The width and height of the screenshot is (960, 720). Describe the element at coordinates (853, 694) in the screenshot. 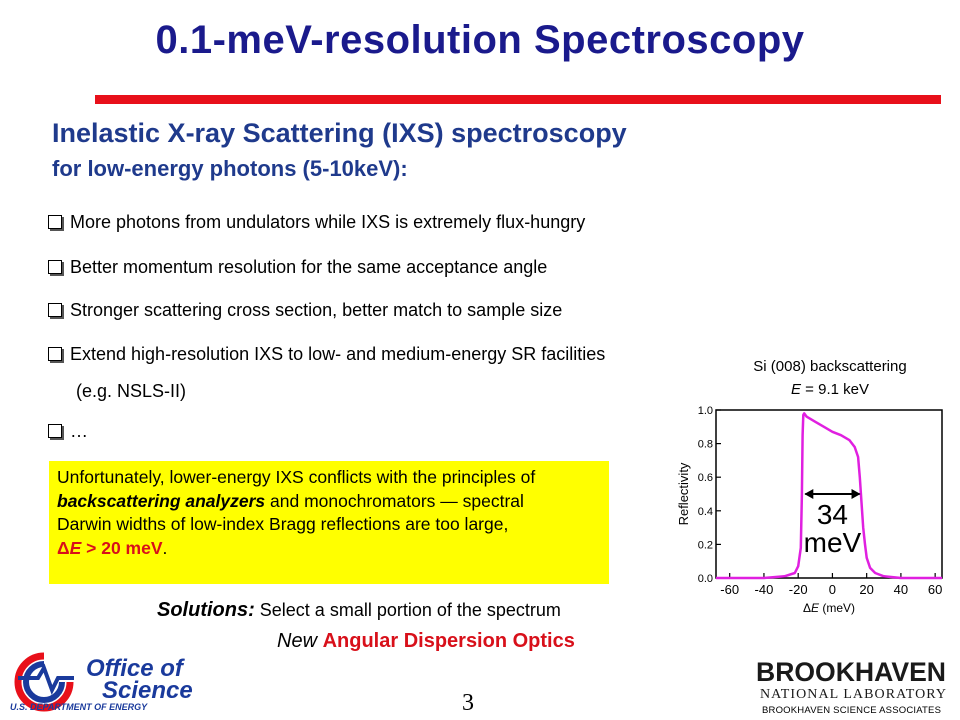

I see `bnl-logo-line-2: NATIONAL LABORATORY` at that location.